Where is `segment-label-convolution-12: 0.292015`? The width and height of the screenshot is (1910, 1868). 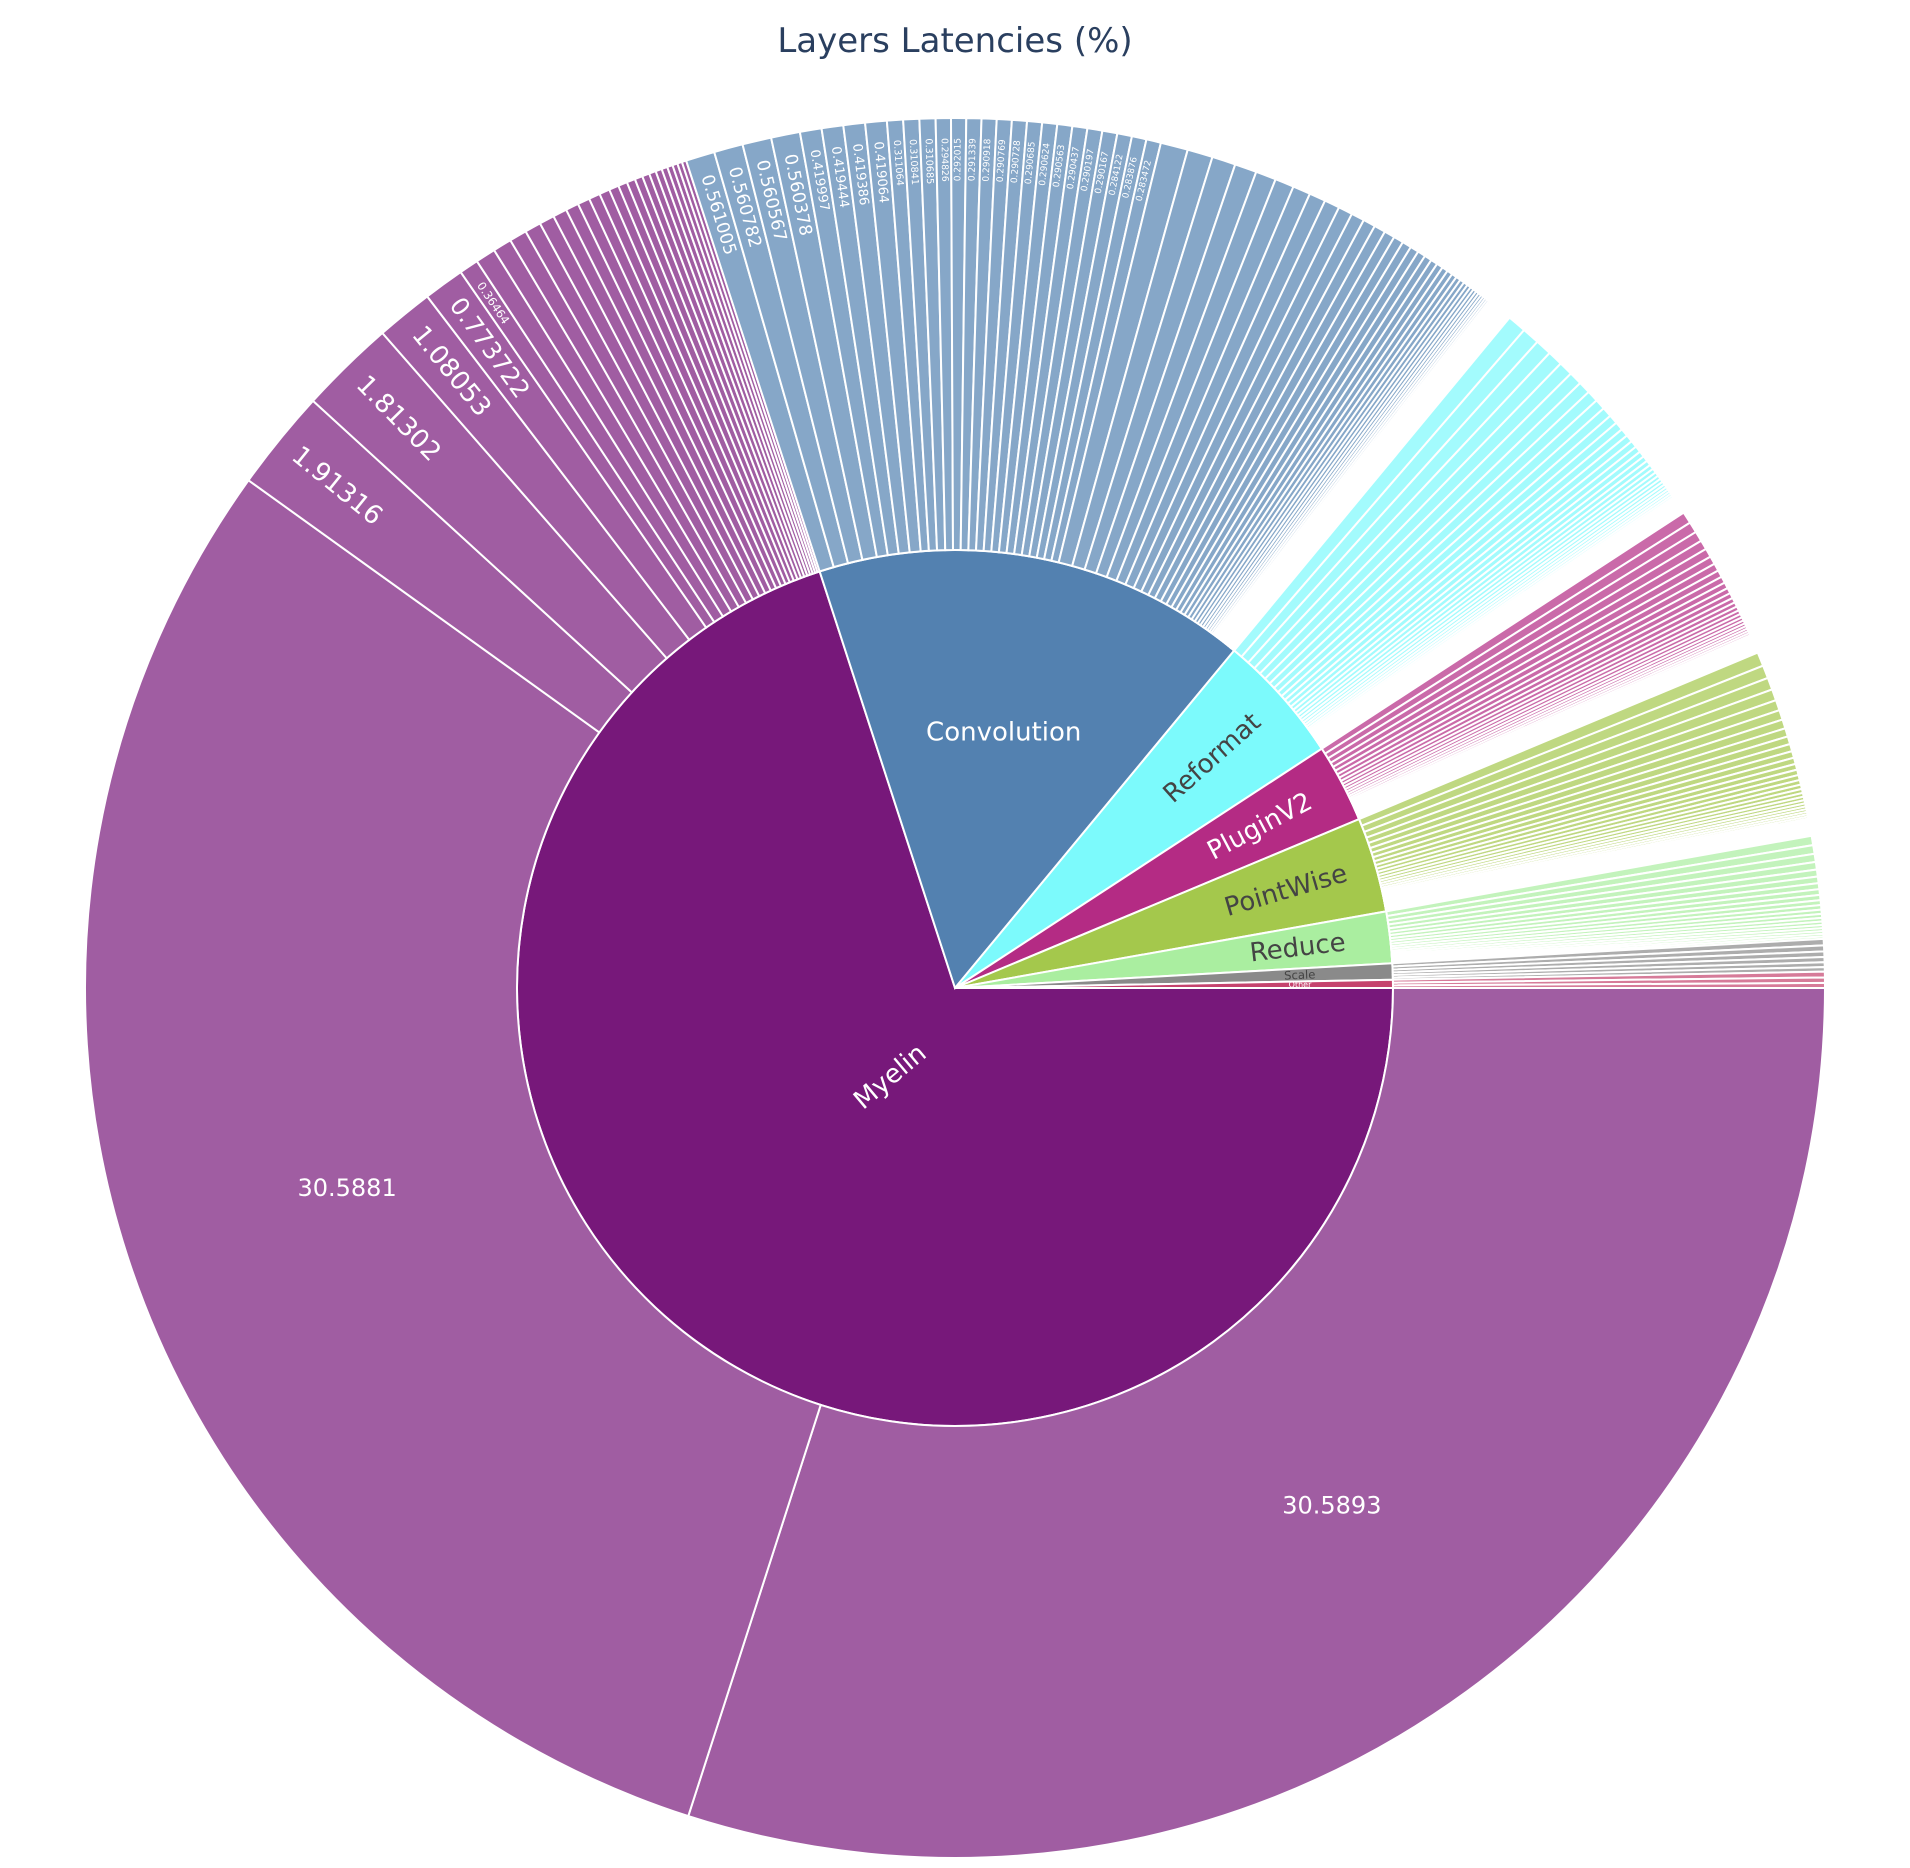 segment-label-convolution-12: 0.292015 is located at coordinates (958, 159).